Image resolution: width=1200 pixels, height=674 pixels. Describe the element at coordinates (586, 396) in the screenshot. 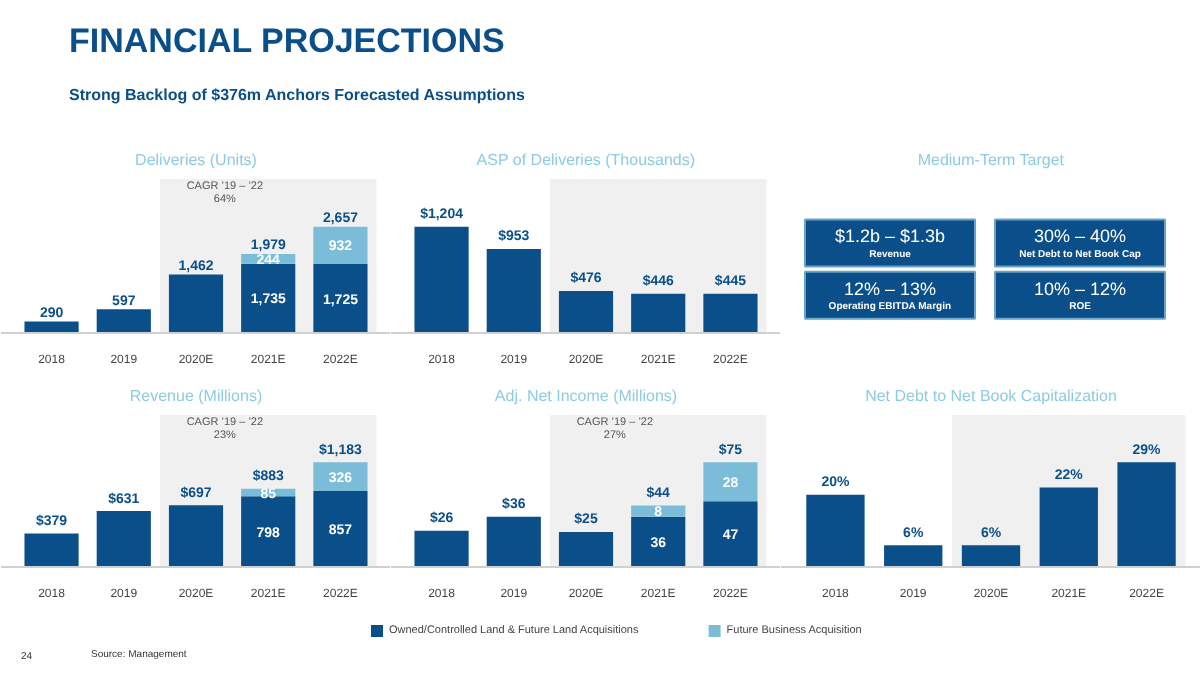

I see `chart-title: Adj. Net Income (Millions)` at that location.